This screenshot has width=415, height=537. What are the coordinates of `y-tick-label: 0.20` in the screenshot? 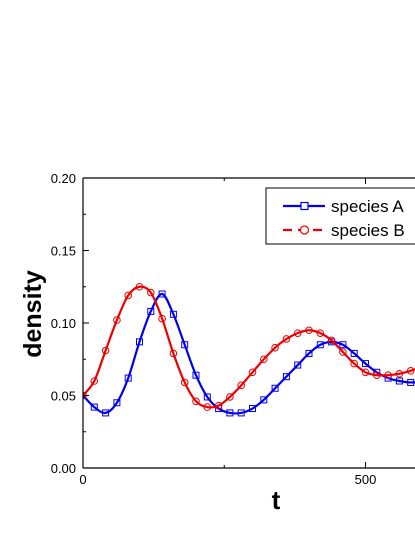 It's located at (63, 178).